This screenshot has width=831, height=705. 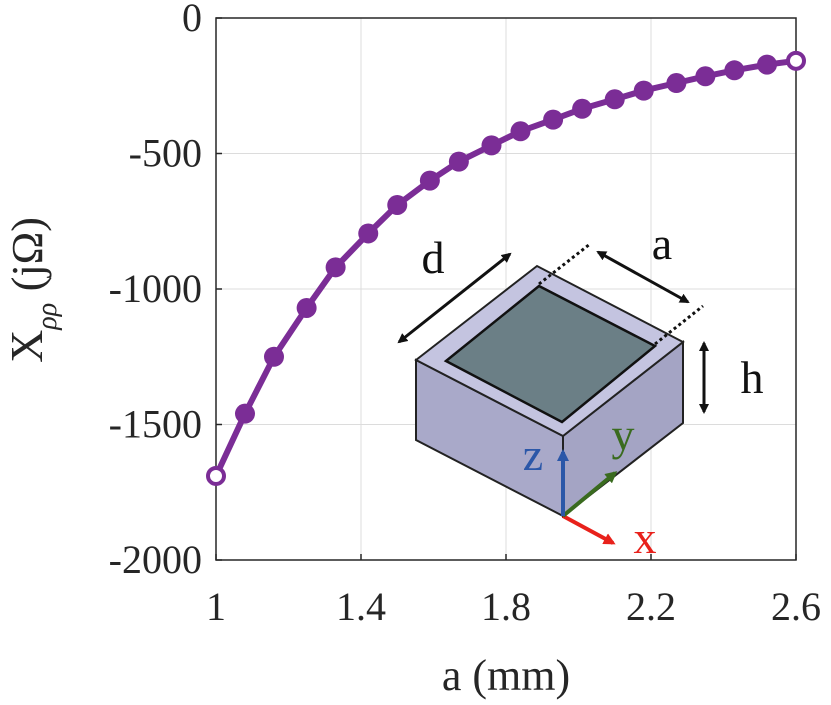 I want to click on a-dotted-left, so click(x=564, y=264).